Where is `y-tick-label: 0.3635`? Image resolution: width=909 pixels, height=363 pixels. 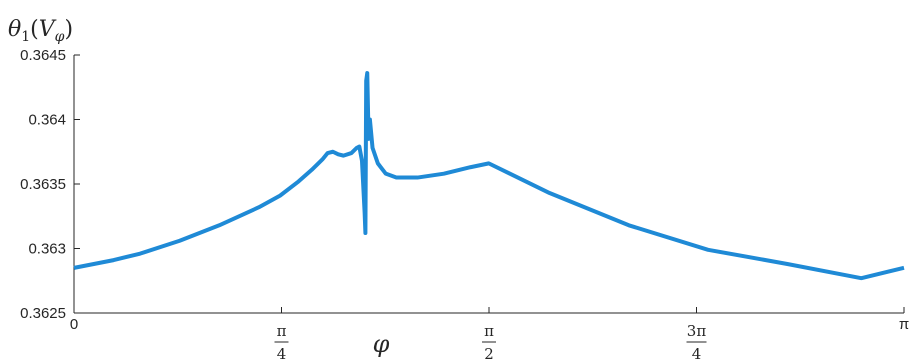 y-tick-label: 0.3635 is located at coordinates (43, 184).